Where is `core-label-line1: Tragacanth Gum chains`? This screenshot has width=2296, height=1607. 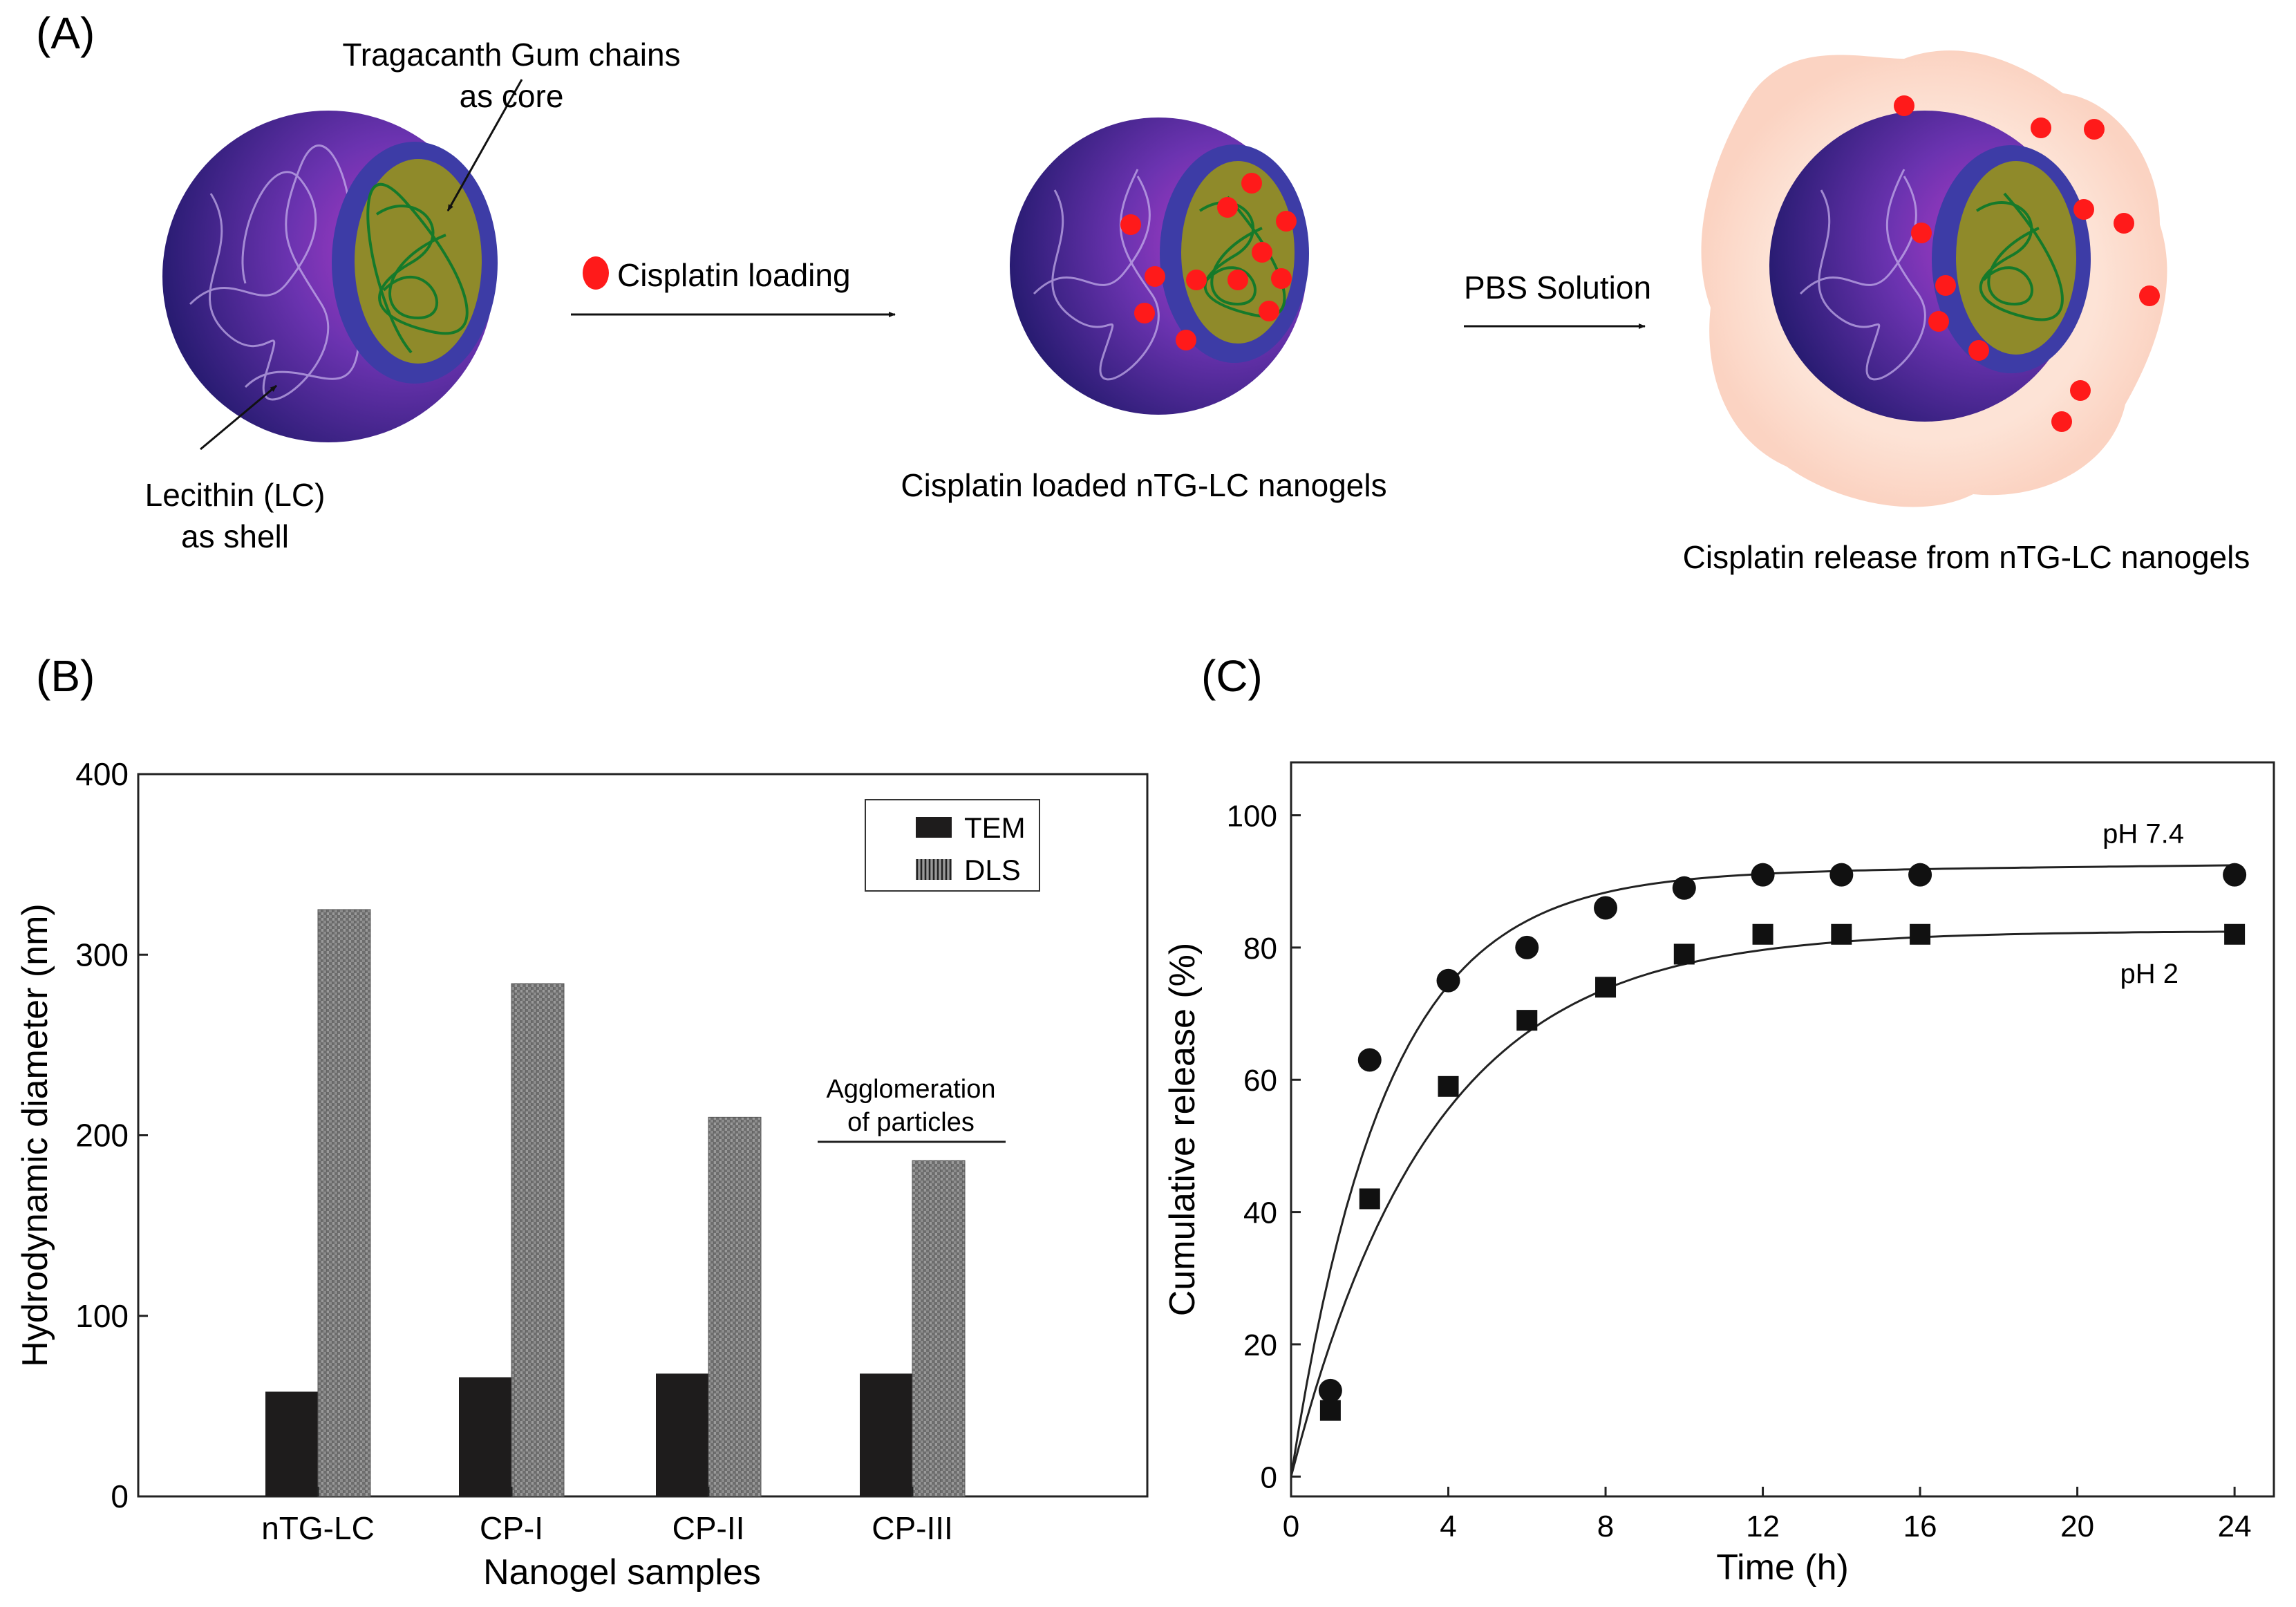
core-label-line1: Tragacanth Gum chains is located at coordinates (511, 55).